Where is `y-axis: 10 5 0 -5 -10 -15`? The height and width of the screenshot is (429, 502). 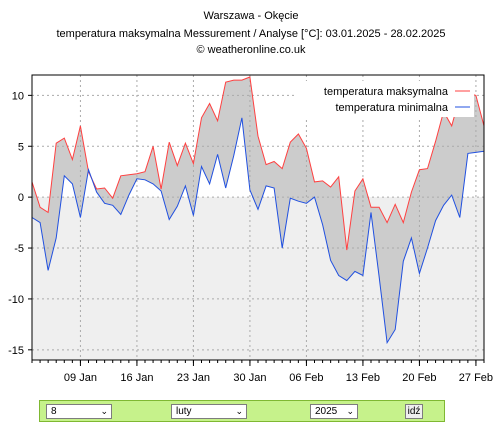 y-axis: 10 5 0 -5 -10 -15 is located at coordinates (20, 223).